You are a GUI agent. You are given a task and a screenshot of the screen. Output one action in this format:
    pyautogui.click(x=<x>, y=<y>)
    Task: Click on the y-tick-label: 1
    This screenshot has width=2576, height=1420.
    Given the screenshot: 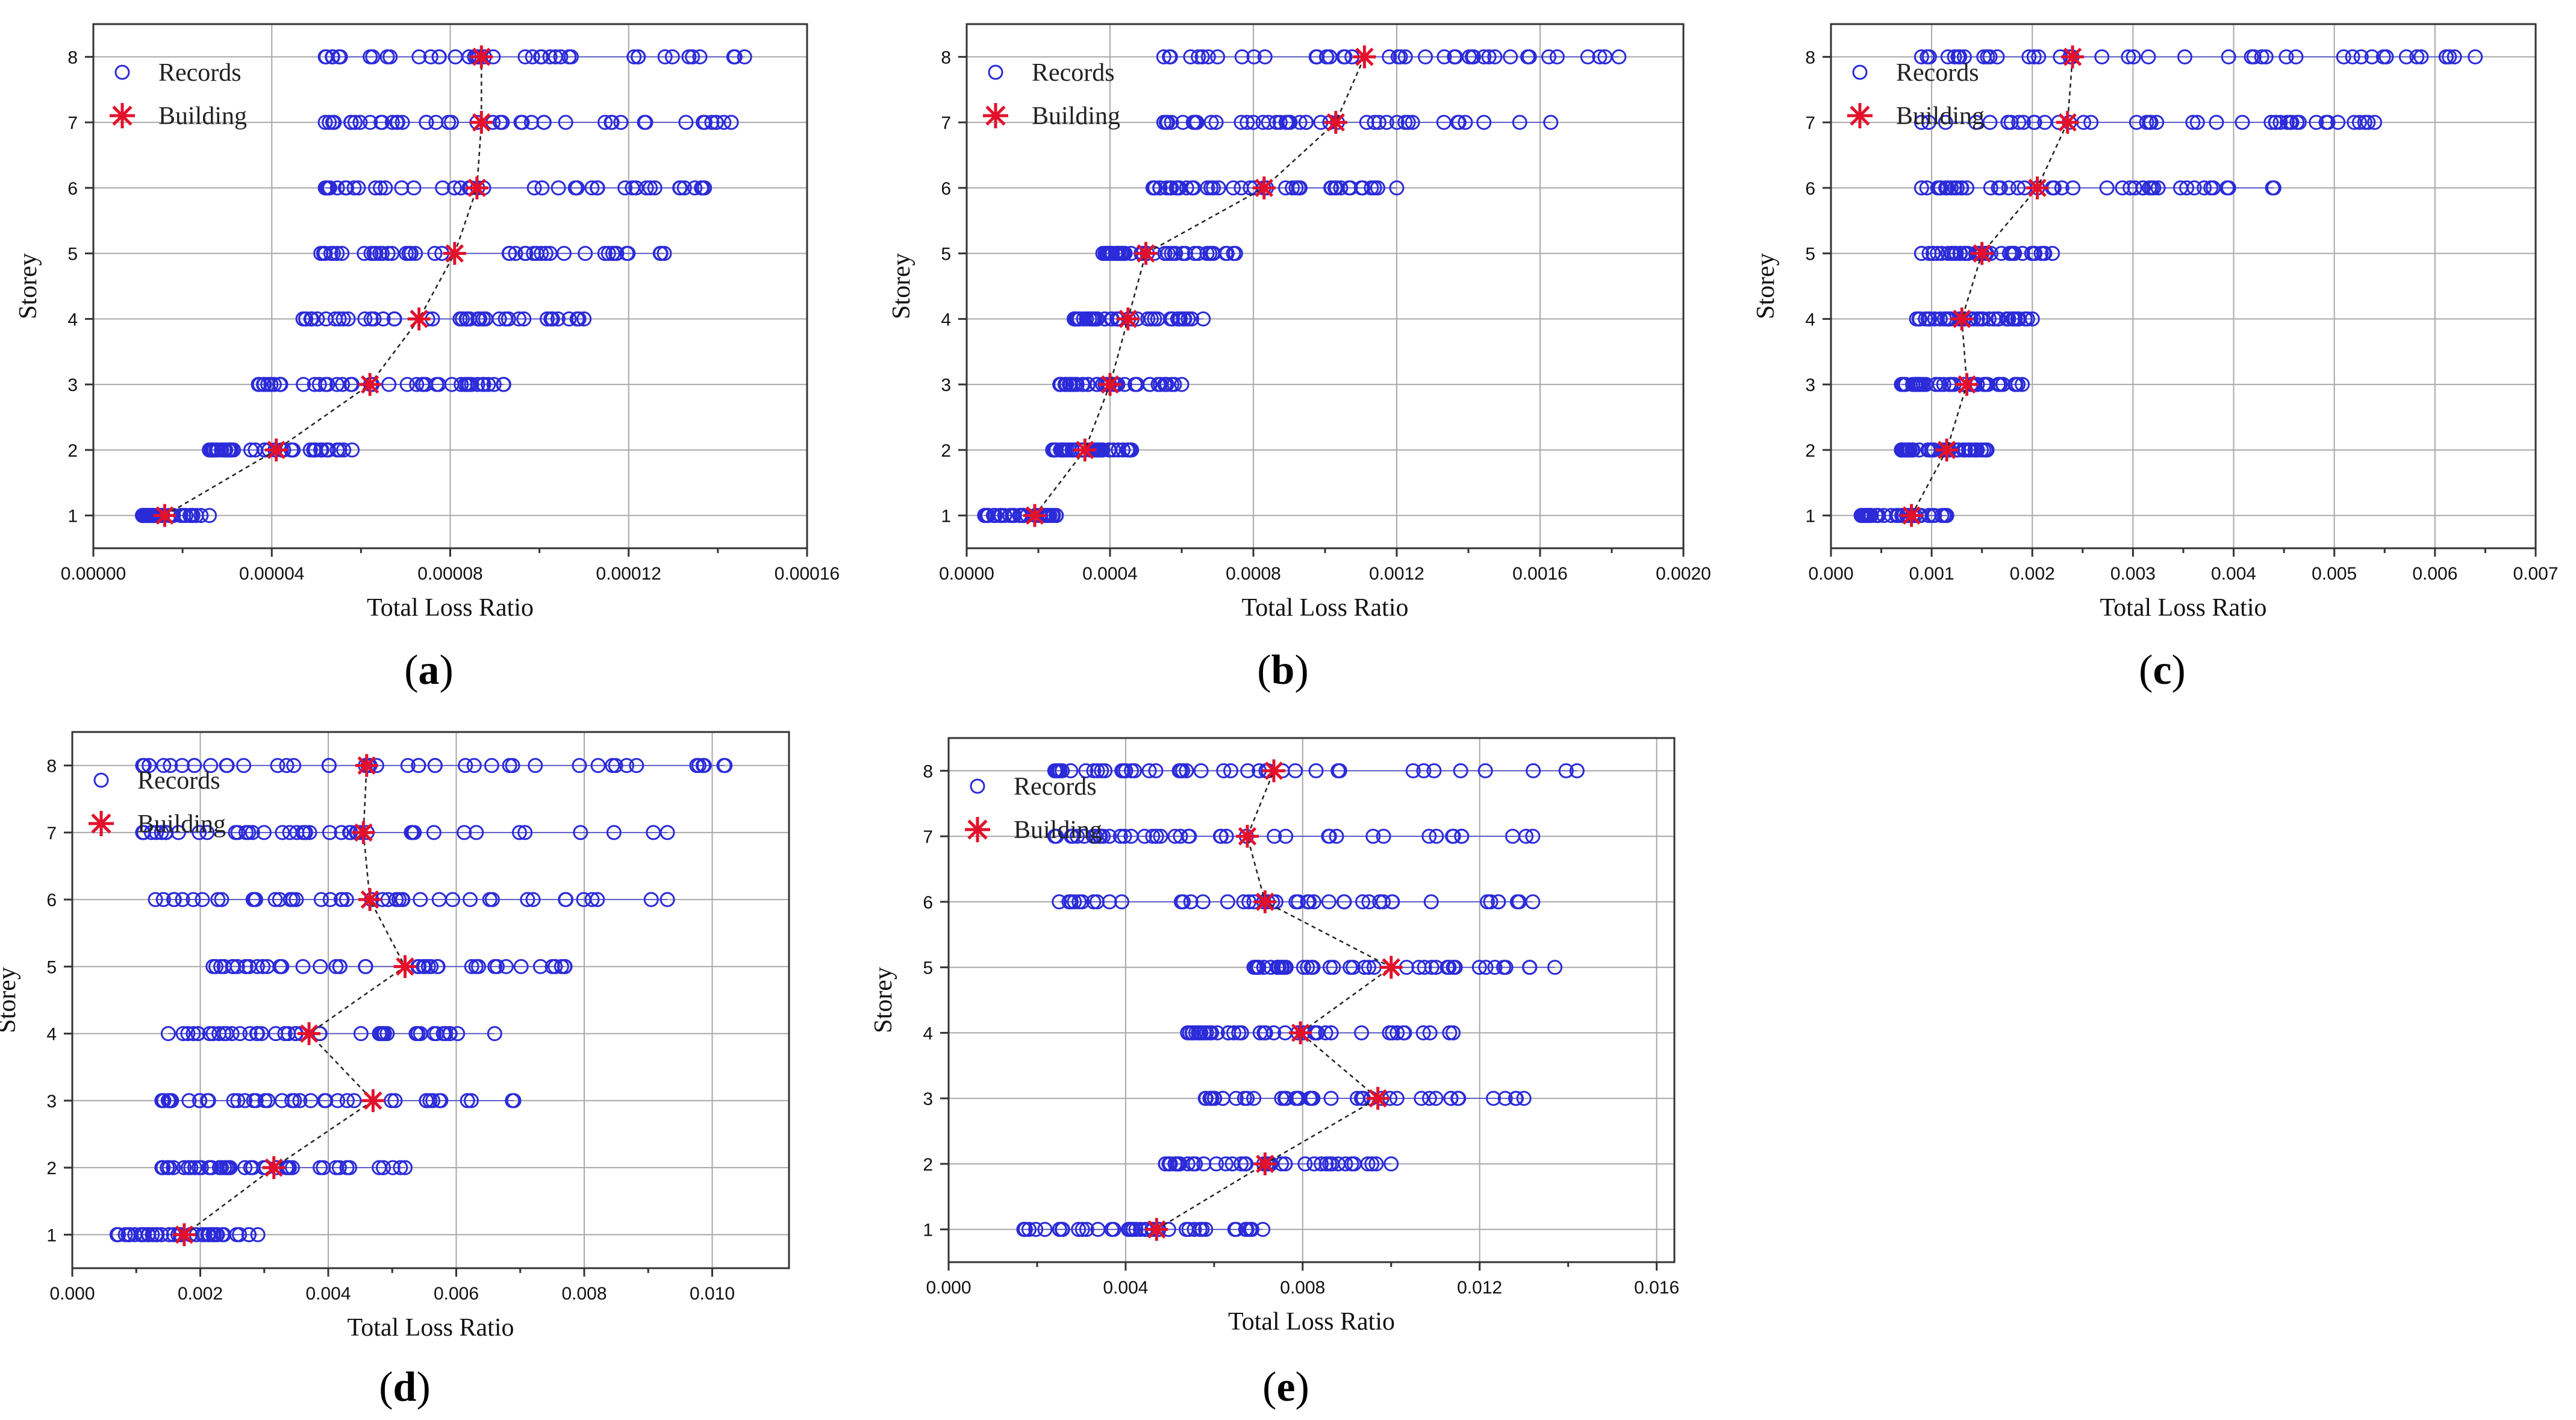 What is the action you would take?
    pyautogui.click(x=51, y=1235)
    